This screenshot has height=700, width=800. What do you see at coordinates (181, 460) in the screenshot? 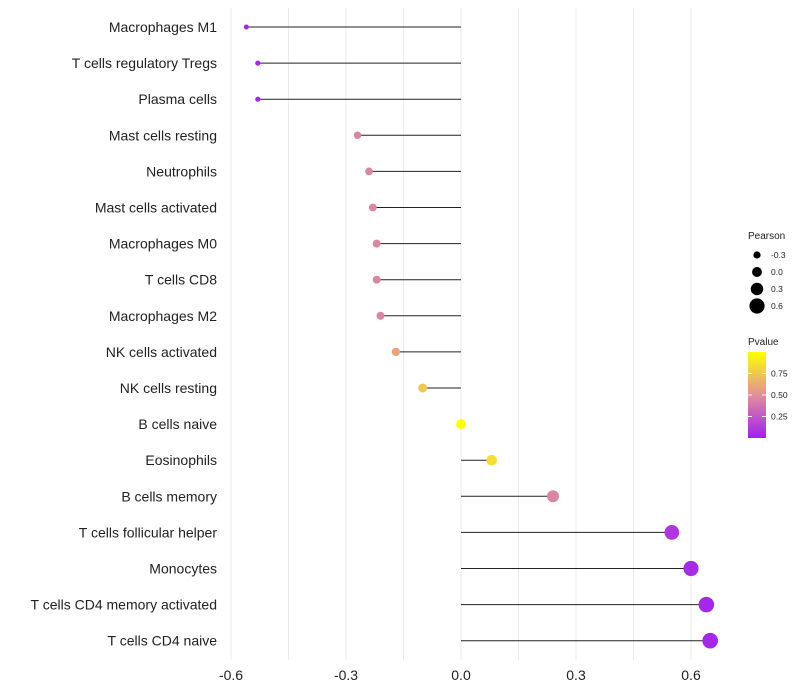
I see `category-label: Eosinophils` at bounding box center [181, 460].